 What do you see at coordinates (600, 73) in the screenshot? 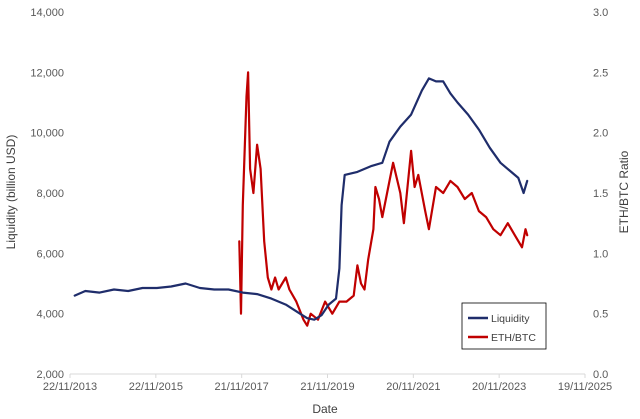
I see `y-right-tick-label: 2.5` at bounding box center [600, 73].